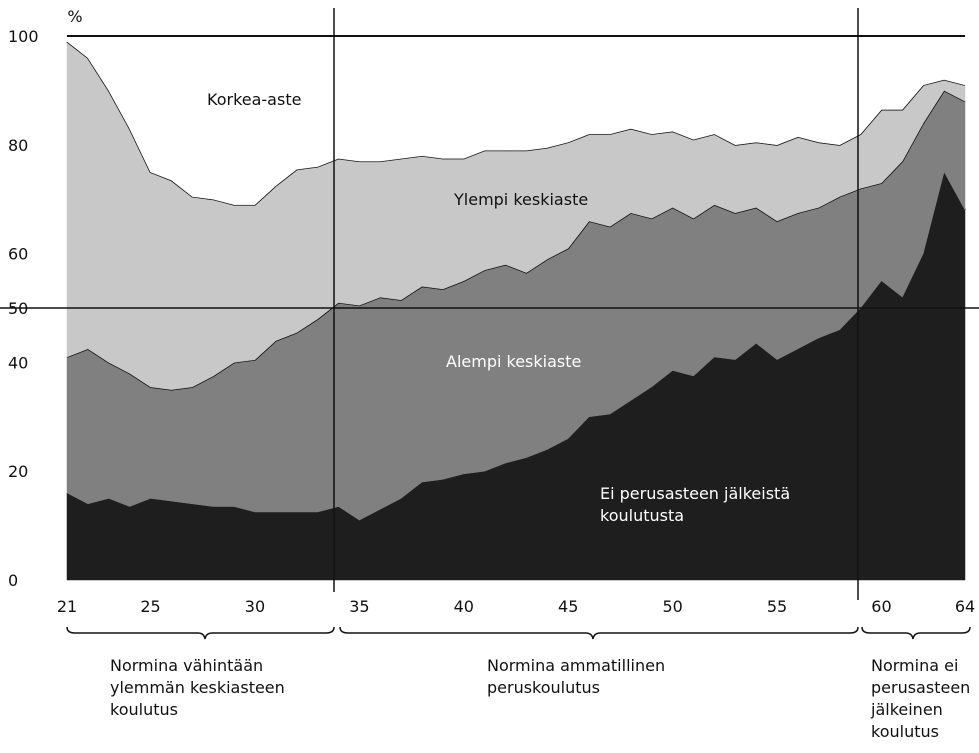 The width and height of the screenshot is (979, 753). Describe the element at coordinates (150, 606) in the screenshot. I see `x-tick-label: 25` at that location.